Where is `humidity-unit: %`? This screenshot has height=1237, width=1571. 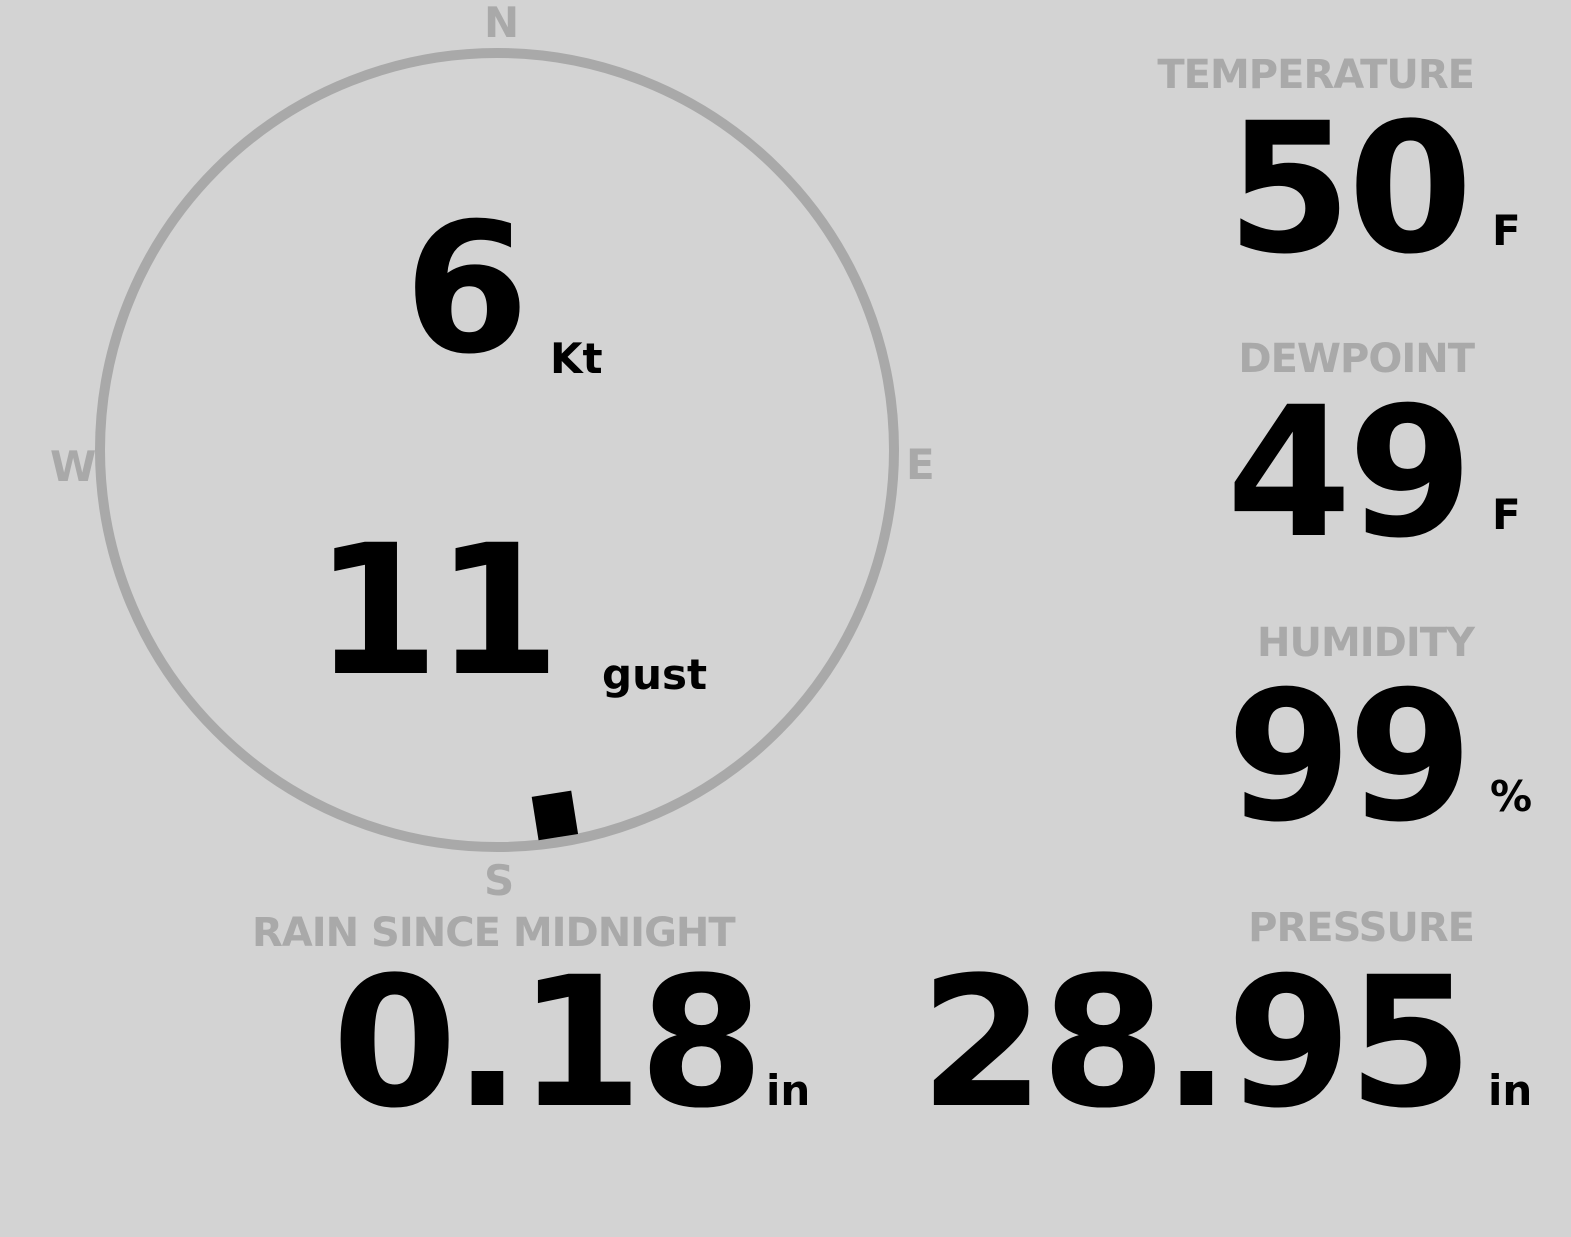 humidity-unit: % is located at coordinates (1511, 796).